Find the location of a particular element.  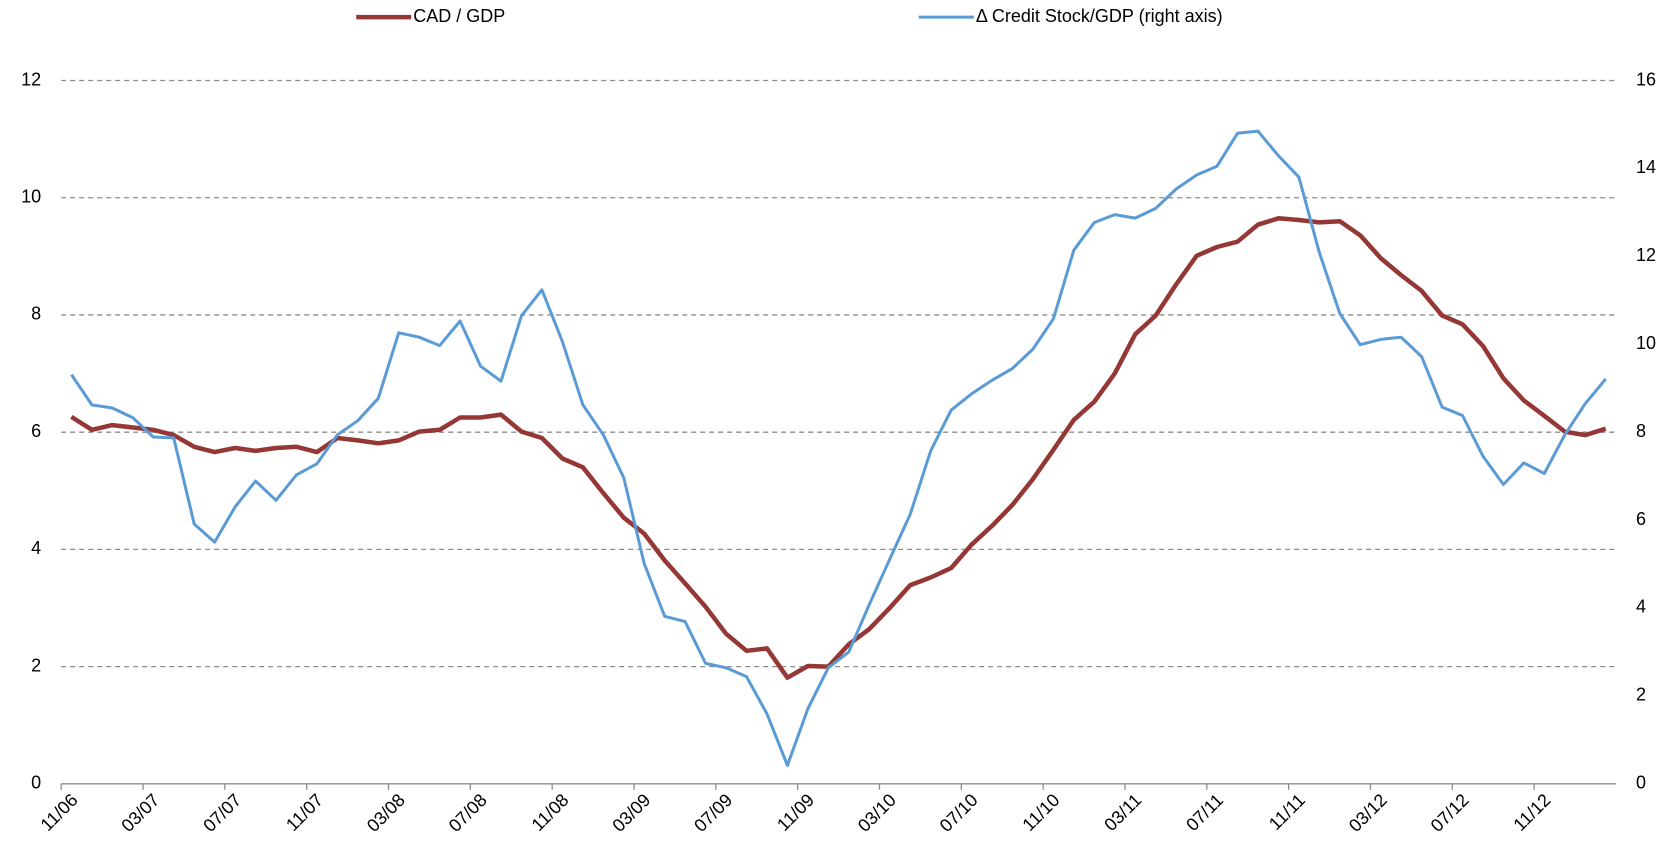

y2-tick-label: 0 is located at coordinates (1641, 783).